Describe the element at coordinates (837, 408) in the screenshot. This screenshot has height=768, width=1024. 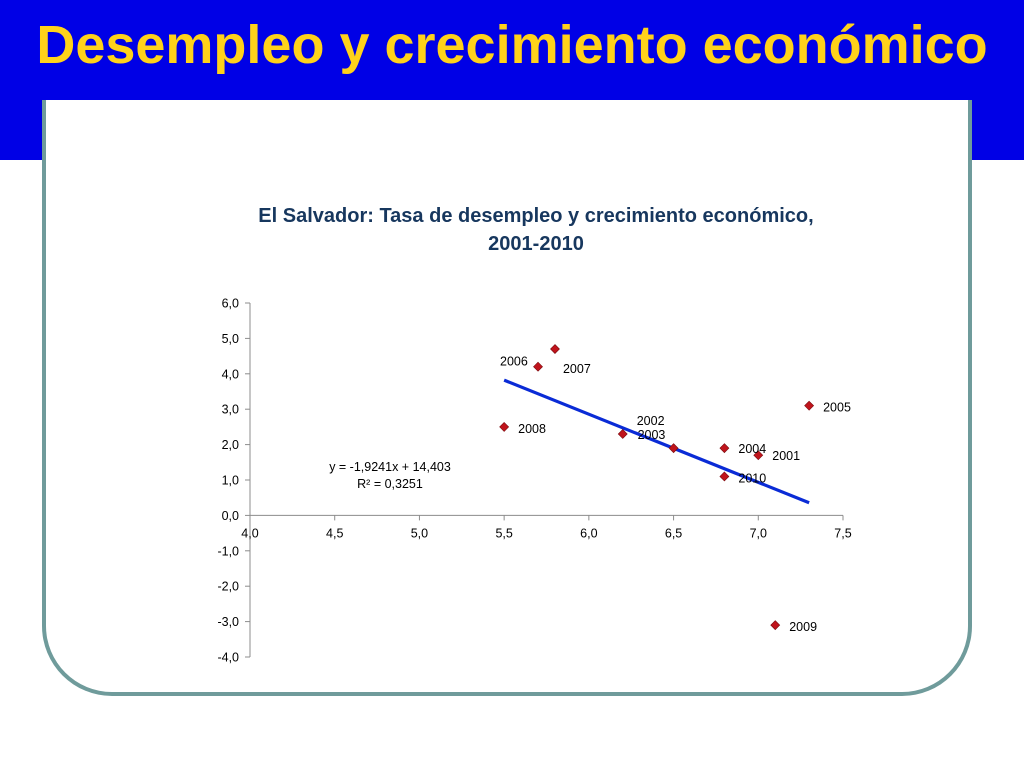
I see `point-label: 2005` at that location.